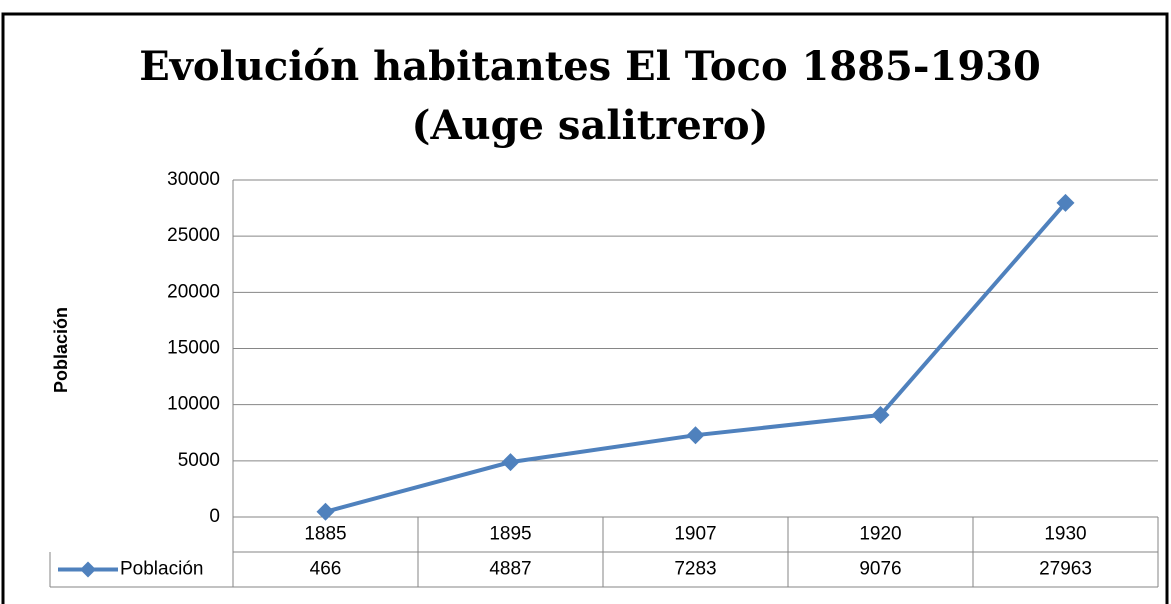  Describe the element at coordinates (695, 534) in the screenshot. I see `x-tick-label: 1907` at that location.